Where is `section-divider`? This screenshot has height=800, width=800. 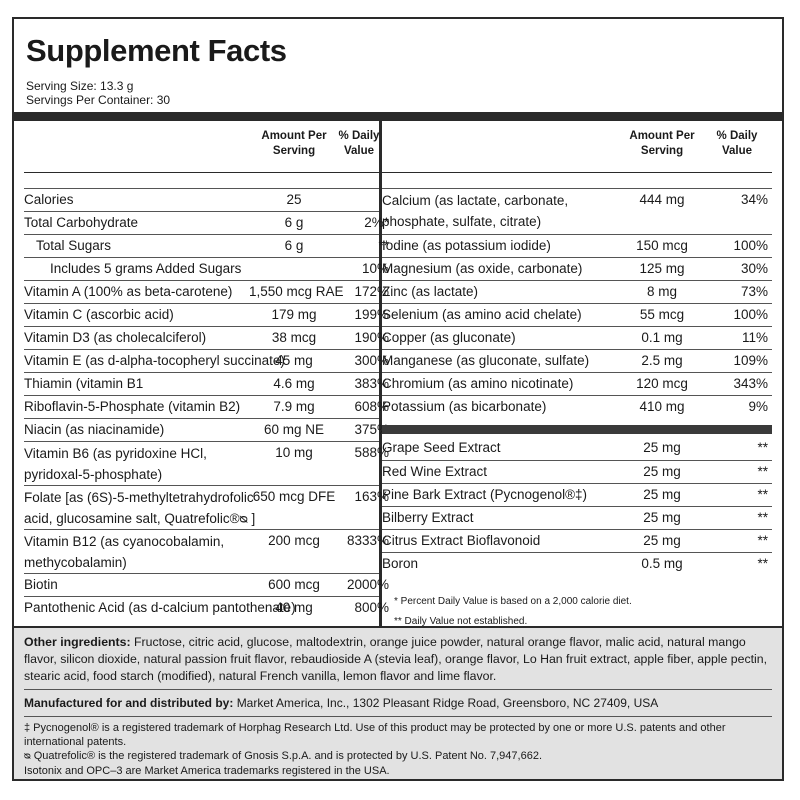
section-divider is located at coordinates (577, 429).